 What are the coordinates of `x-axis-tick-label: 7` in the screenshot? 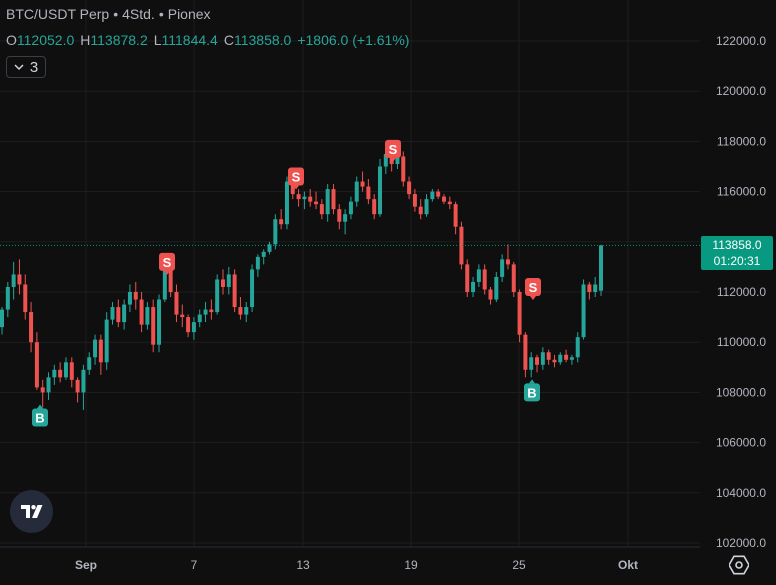 It's located at (194, 565).